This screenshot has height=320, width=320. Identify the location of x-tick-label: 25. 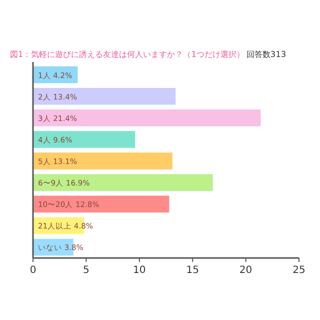
(299, 270).